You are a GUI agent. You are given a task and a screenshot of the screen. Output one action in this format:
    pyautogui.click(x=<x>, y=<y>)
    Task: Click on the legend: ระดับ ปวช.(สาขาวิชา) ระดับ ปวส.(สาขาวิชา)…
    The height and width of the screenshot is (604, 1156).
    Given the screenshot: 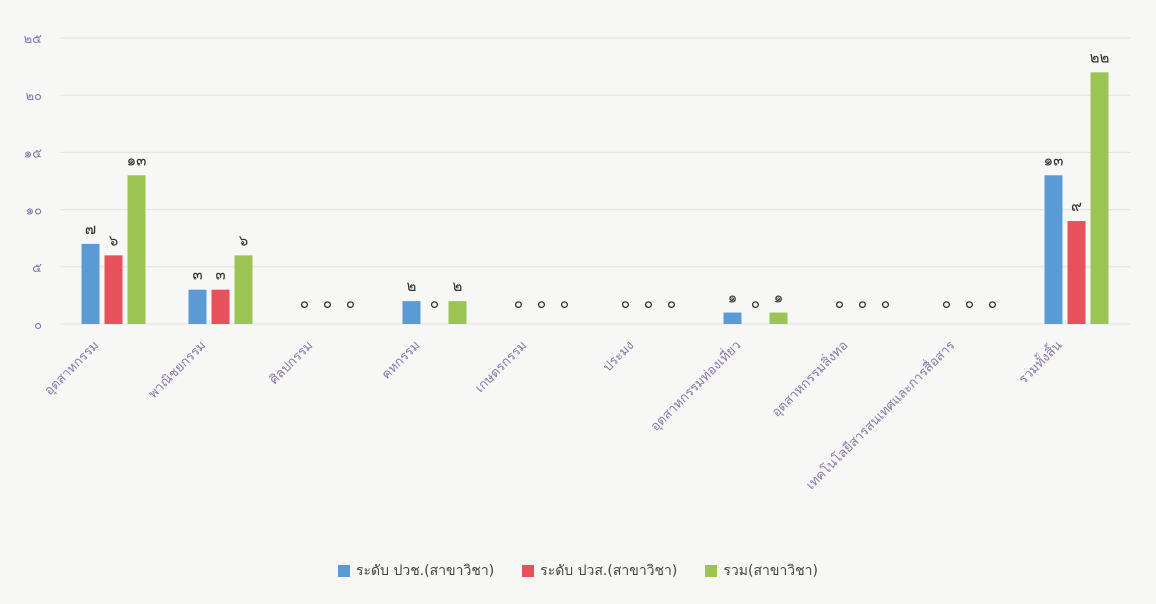 What is the action you would take?
    pyautogui.click(x=578, y=571)
    